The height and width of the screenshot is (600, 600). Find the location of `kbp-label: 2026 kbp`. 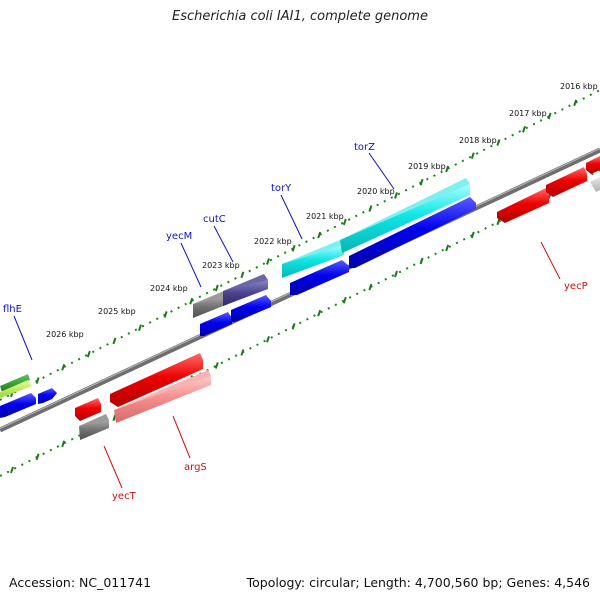

kbp-label: 2026 kbp is located at coordinates (65, 334).